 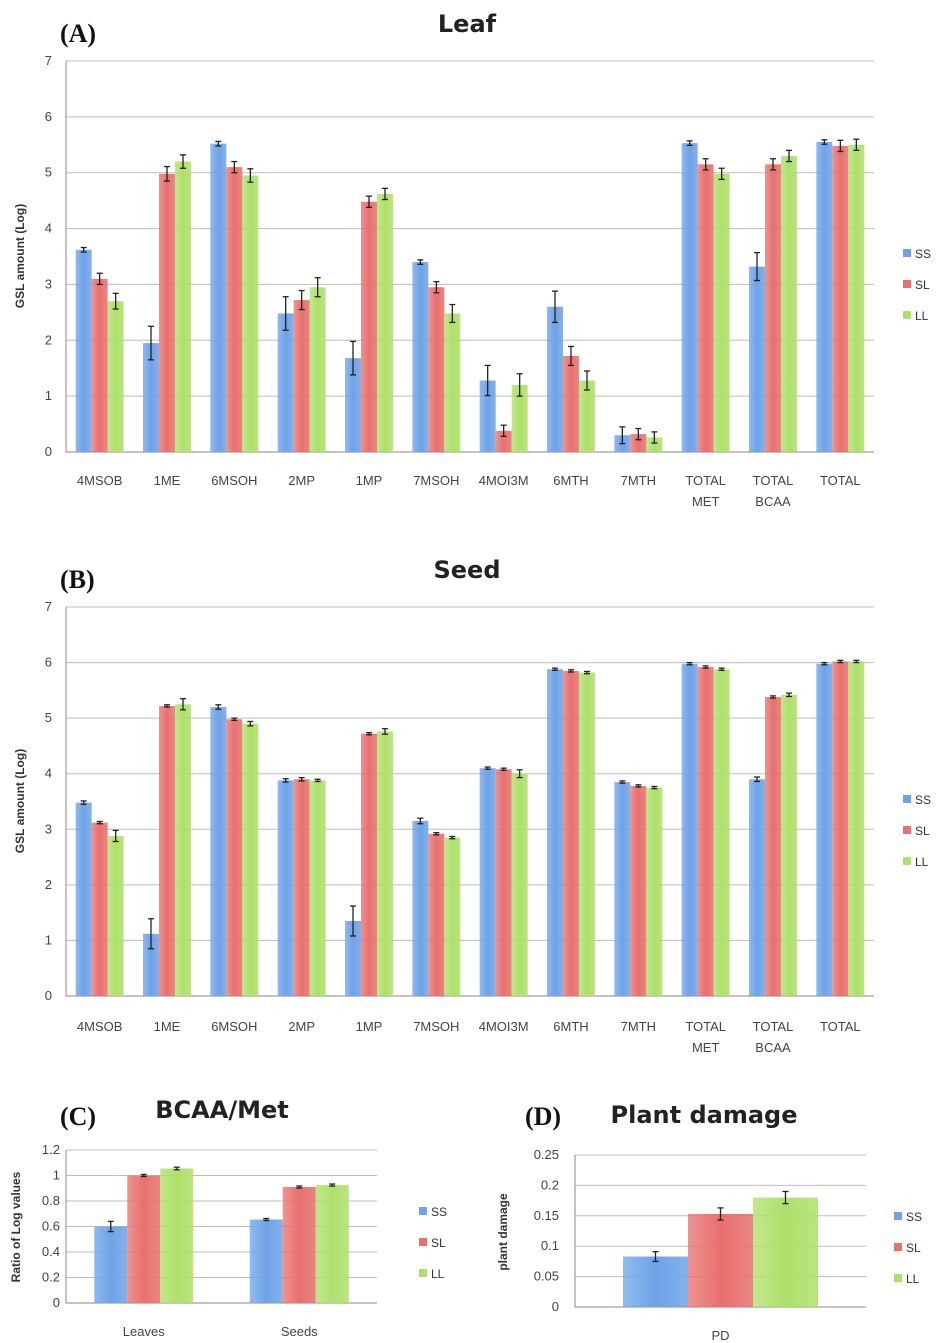 What do you see at coordinates (785, 1197) in the screenshot?
I see `error-bar-ll-pd` at bounding box center [785, 1197].